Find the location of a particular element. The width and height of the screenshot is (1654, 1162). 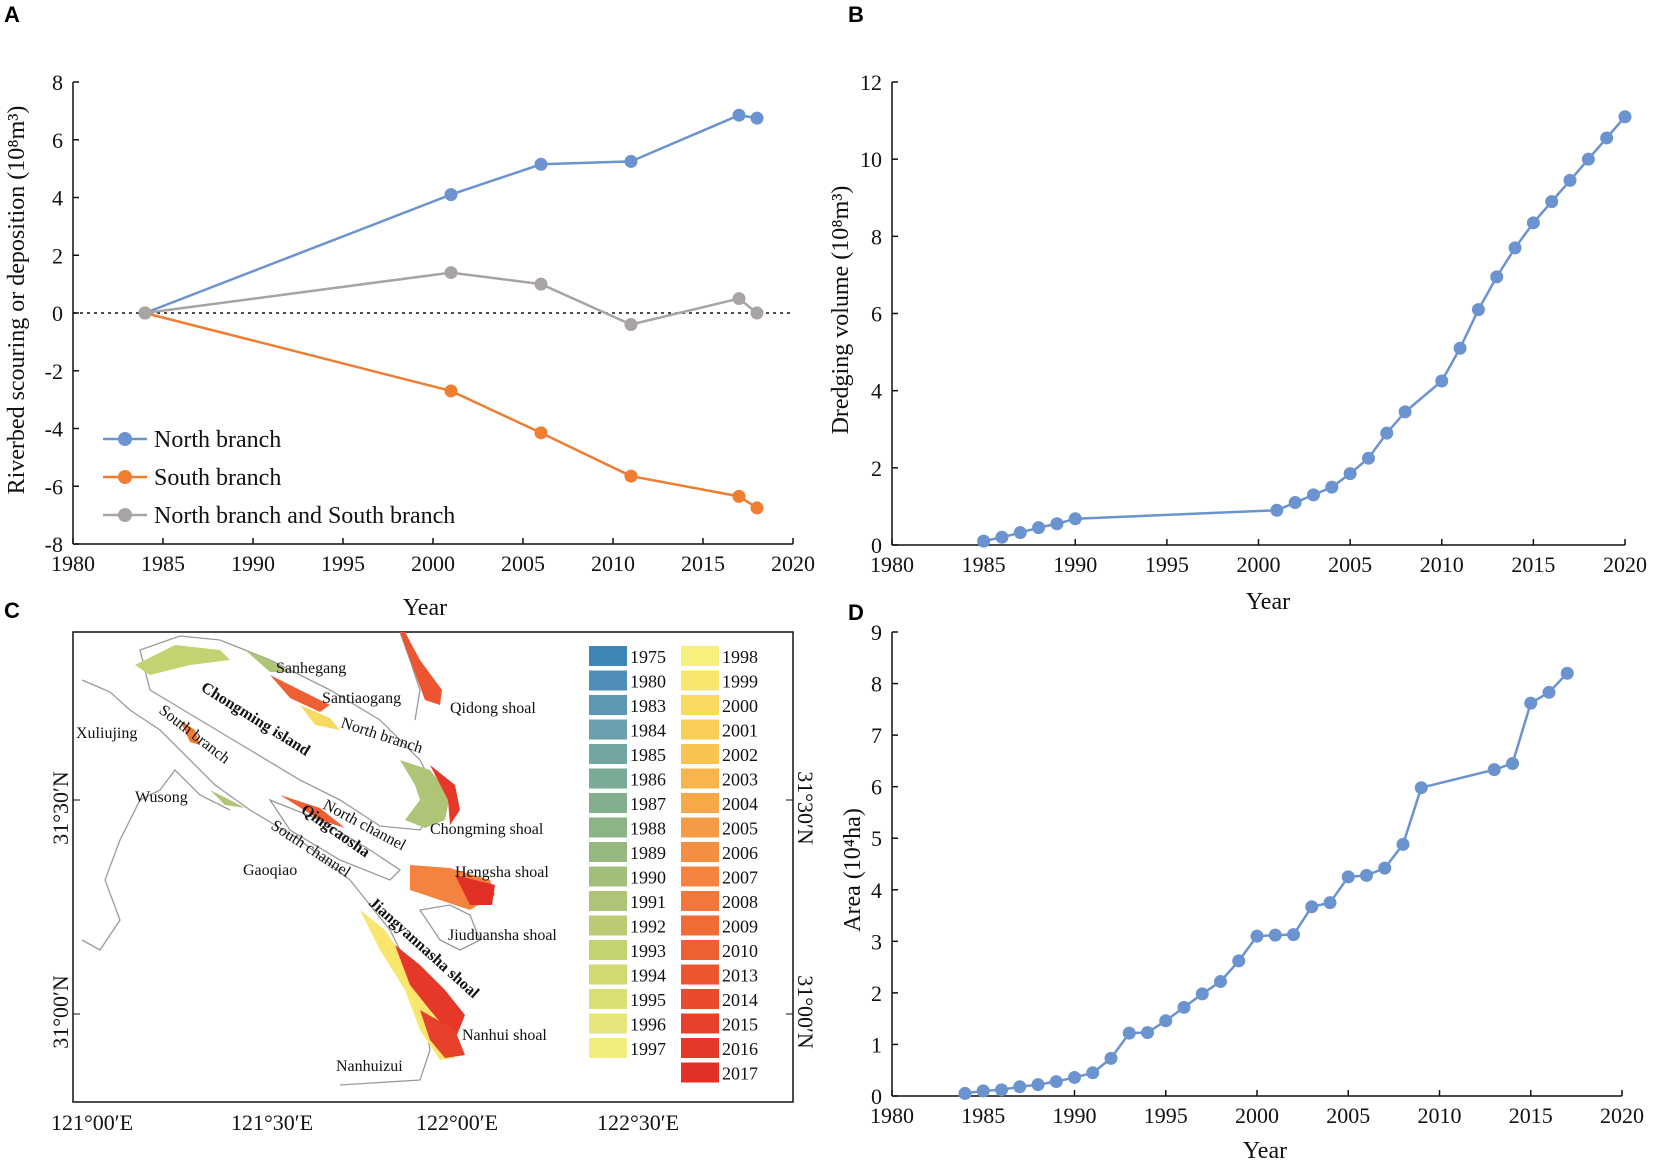

y-tick-label: 10 is located at coordinates (871, 159).